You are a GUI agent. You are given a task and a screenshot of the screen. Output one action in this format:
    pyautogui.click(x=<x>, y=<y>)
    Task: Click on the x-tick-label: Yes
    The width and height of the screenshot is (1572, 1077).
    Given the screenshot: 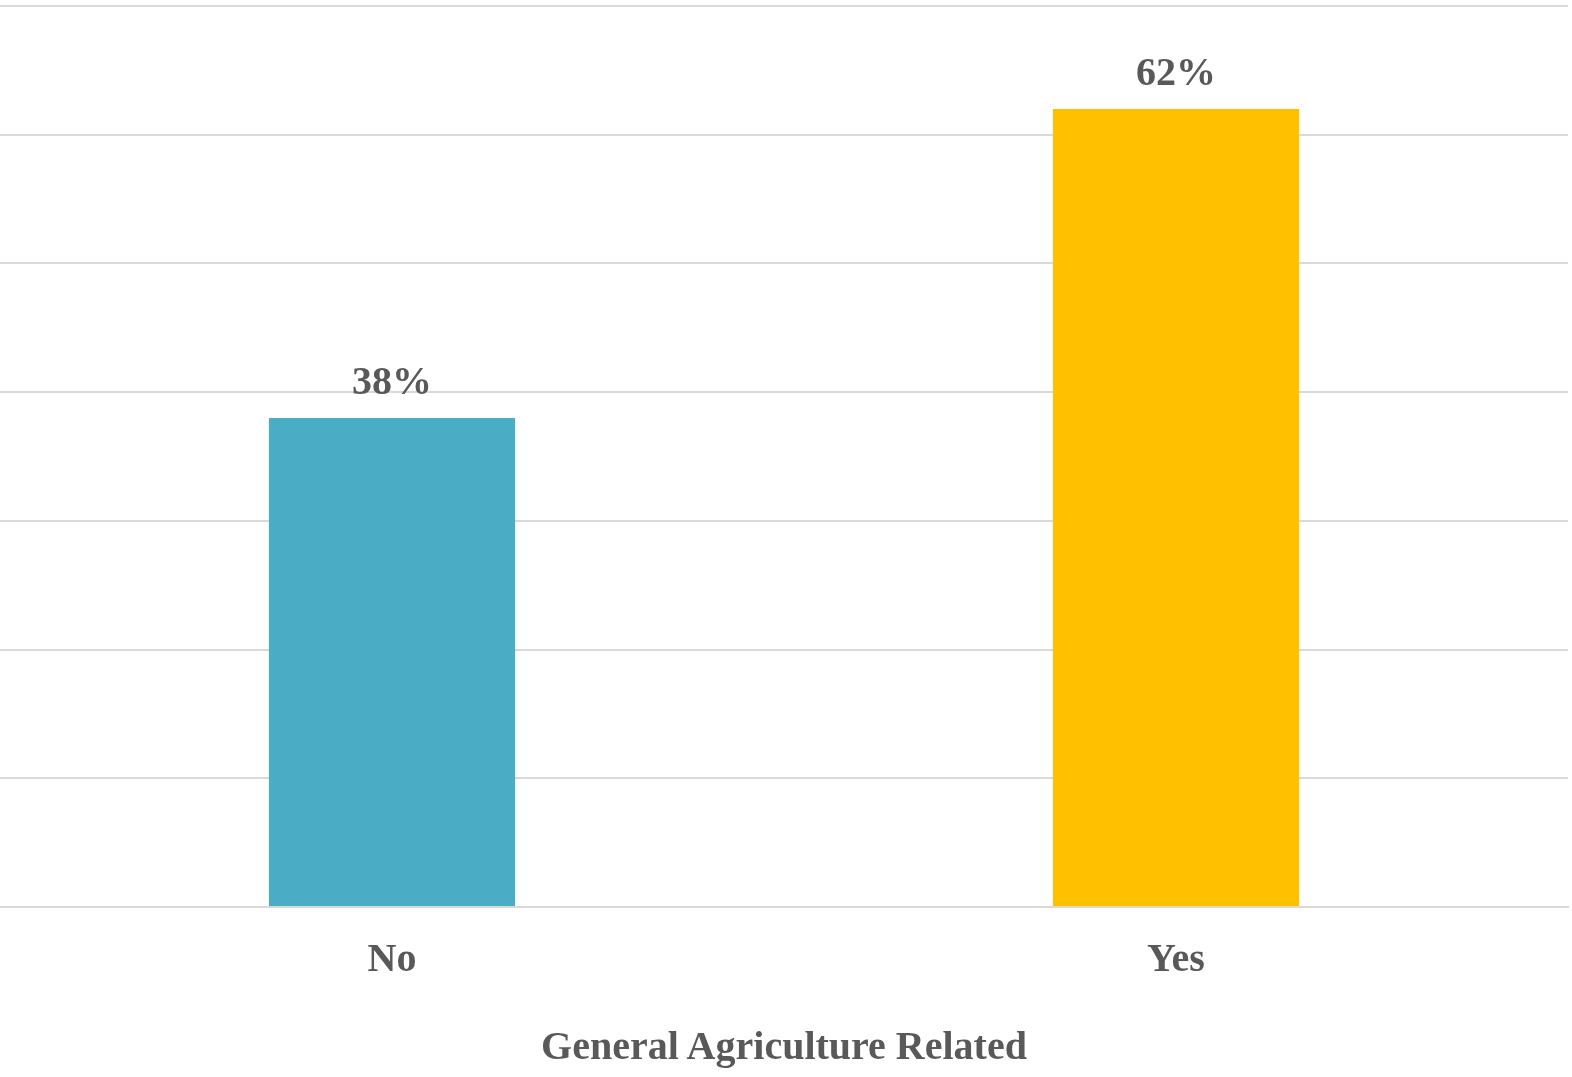 What is the action you would take?
    pyautogui.click(x=1176, y=958)
    